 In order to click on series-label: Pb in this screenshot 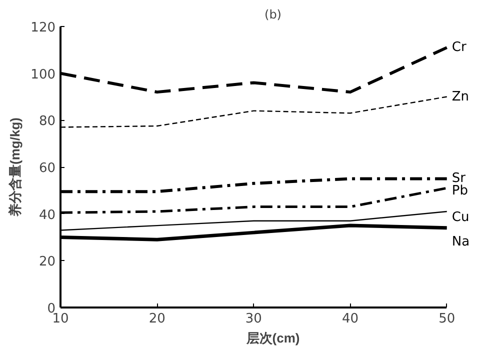, I will do `click(460, 191)`.